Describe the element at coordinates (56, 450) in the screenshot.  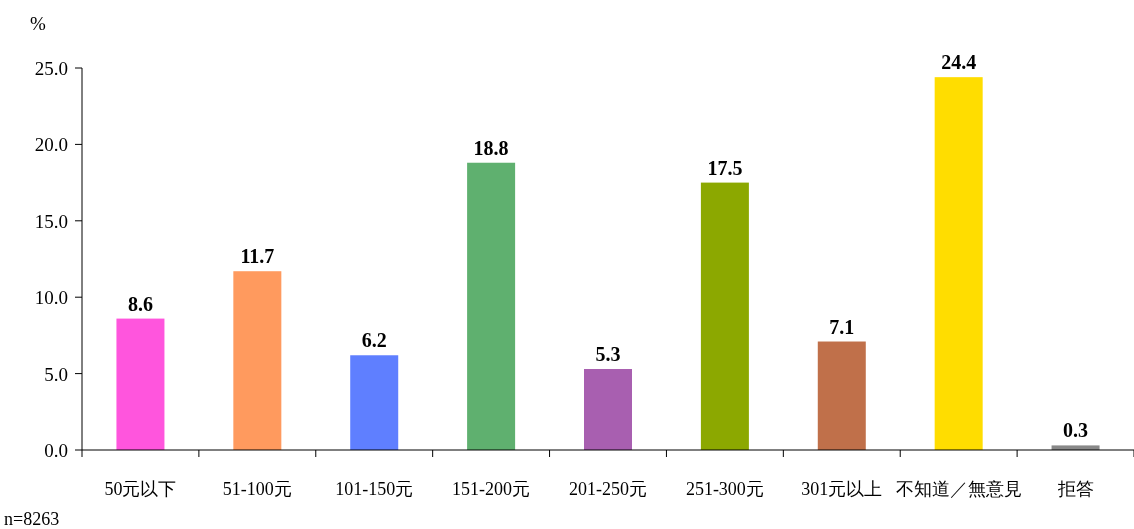
I see `y-tick-label: 0.0` at that location.